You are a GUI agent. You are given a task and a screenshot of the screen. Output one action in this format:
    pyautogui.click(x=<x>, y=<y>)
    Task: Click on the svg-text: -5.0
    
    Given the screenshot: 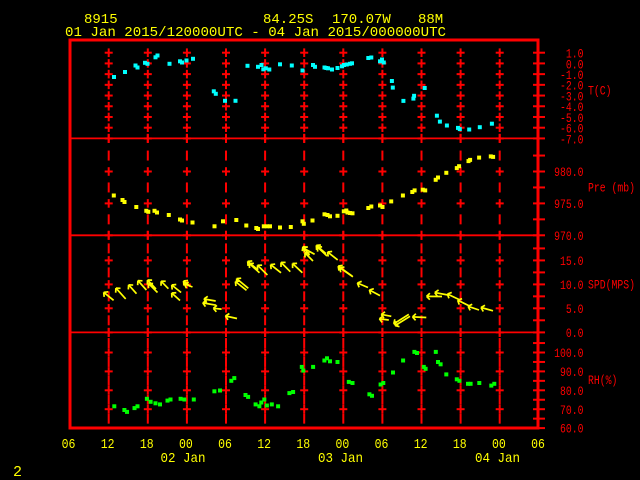 What is the action you would take?
    pyautogui.click(x=571, y=118)
    